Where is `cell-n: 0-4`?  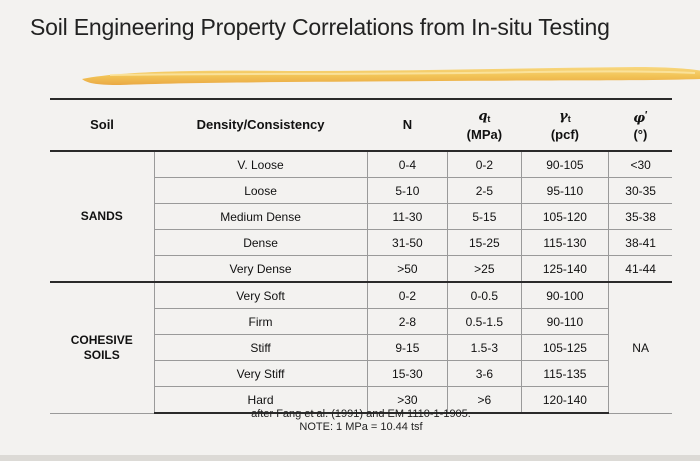
cell-n: 0-4 is located at coordinates (407, 164).